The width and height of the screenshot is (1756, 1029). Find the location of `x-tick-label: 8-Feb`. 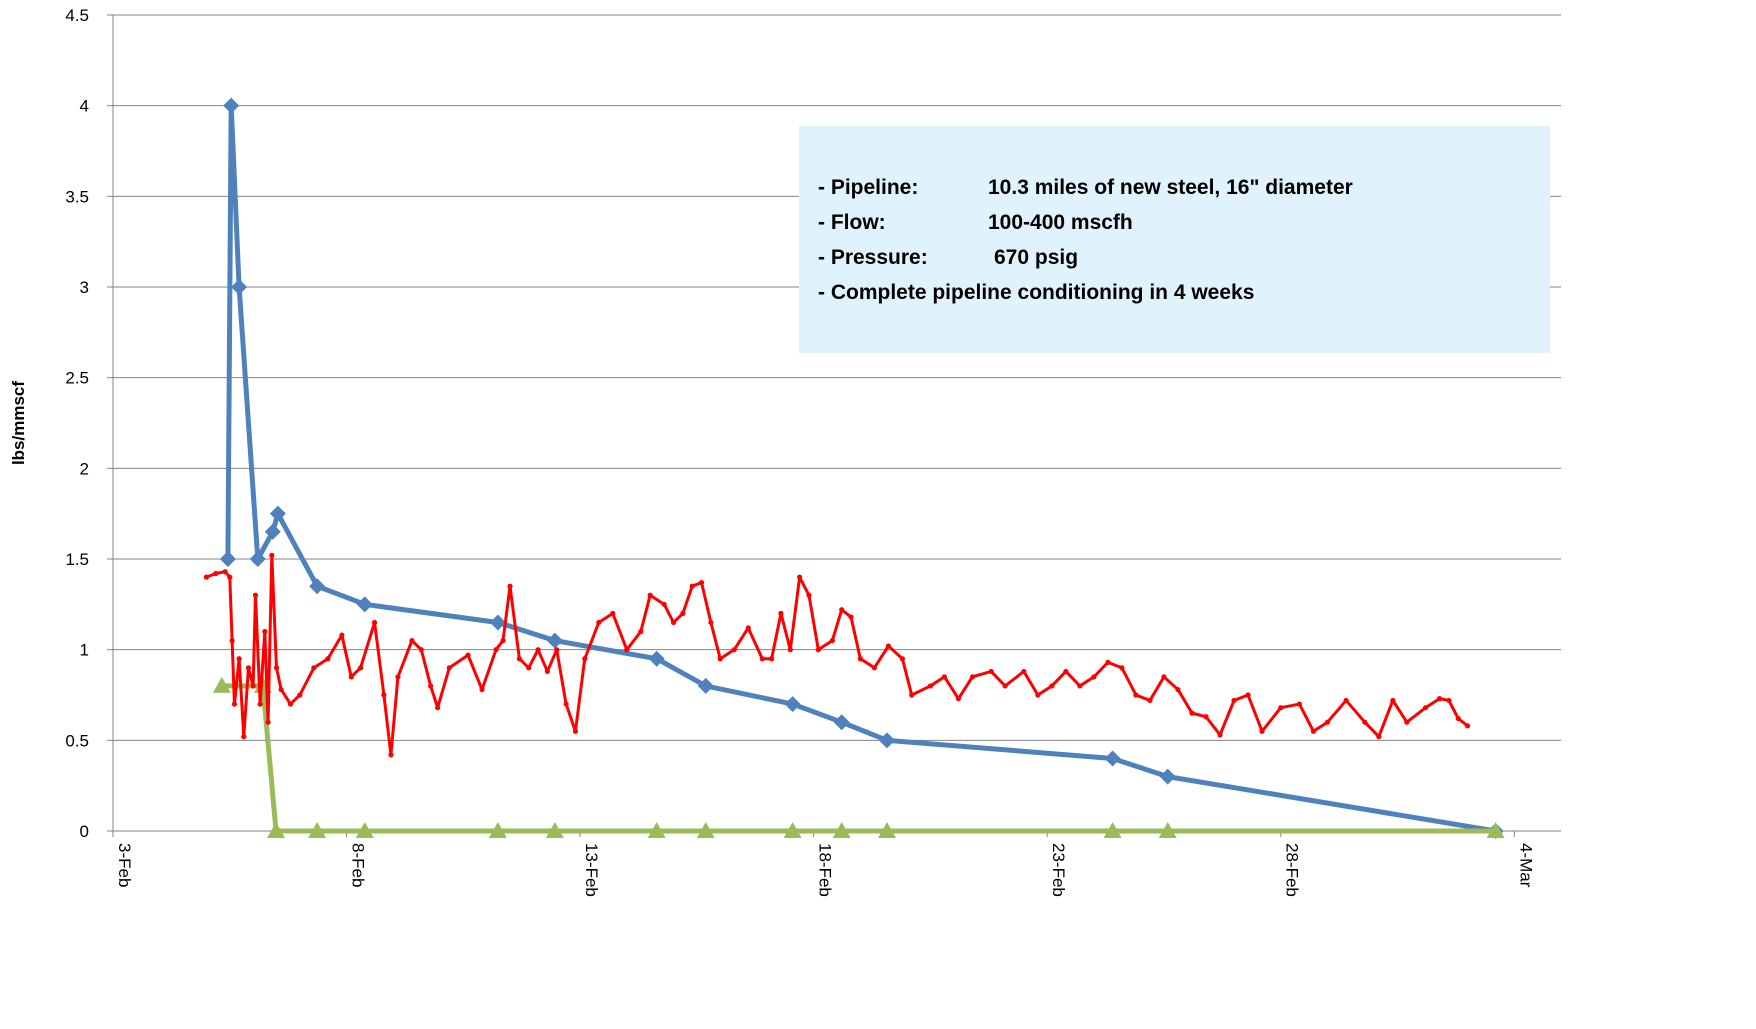

x-tick-label: 8-Feb is located at coordinates (358, 865).